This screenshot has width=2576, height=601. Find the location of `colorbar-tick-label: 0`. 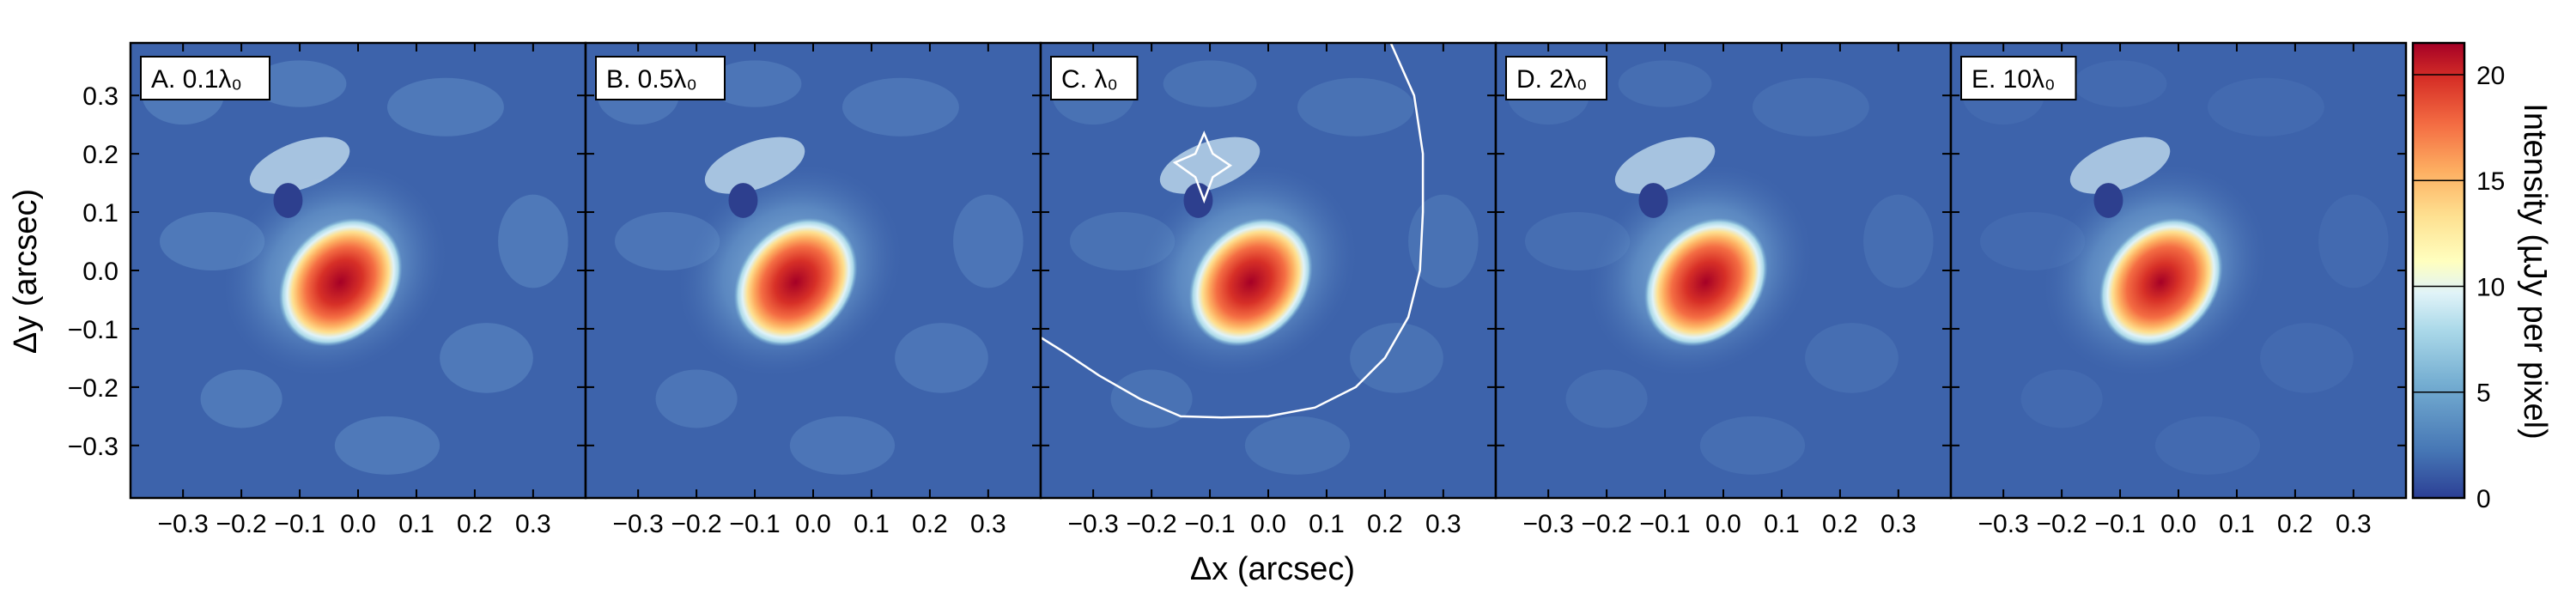

colorbar-tick-label: 0 is located at coordinates (2484, 499).